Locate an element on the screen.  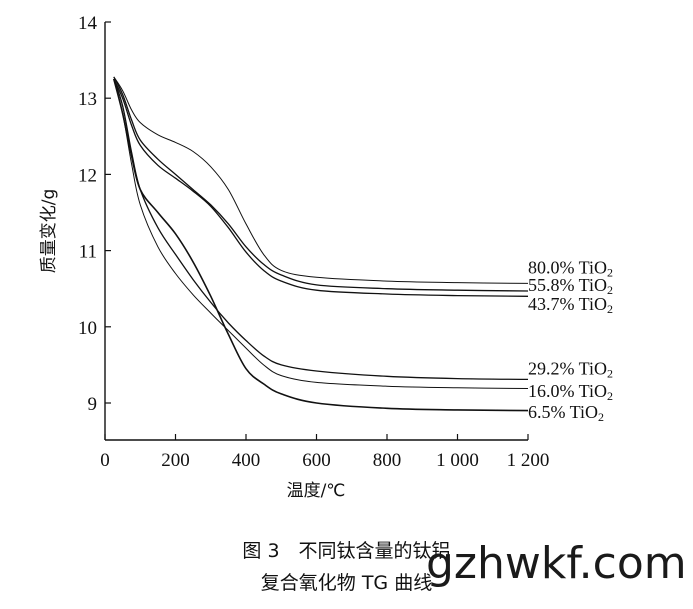
y-tick-label: 14 is located at coordinates (88, 23).